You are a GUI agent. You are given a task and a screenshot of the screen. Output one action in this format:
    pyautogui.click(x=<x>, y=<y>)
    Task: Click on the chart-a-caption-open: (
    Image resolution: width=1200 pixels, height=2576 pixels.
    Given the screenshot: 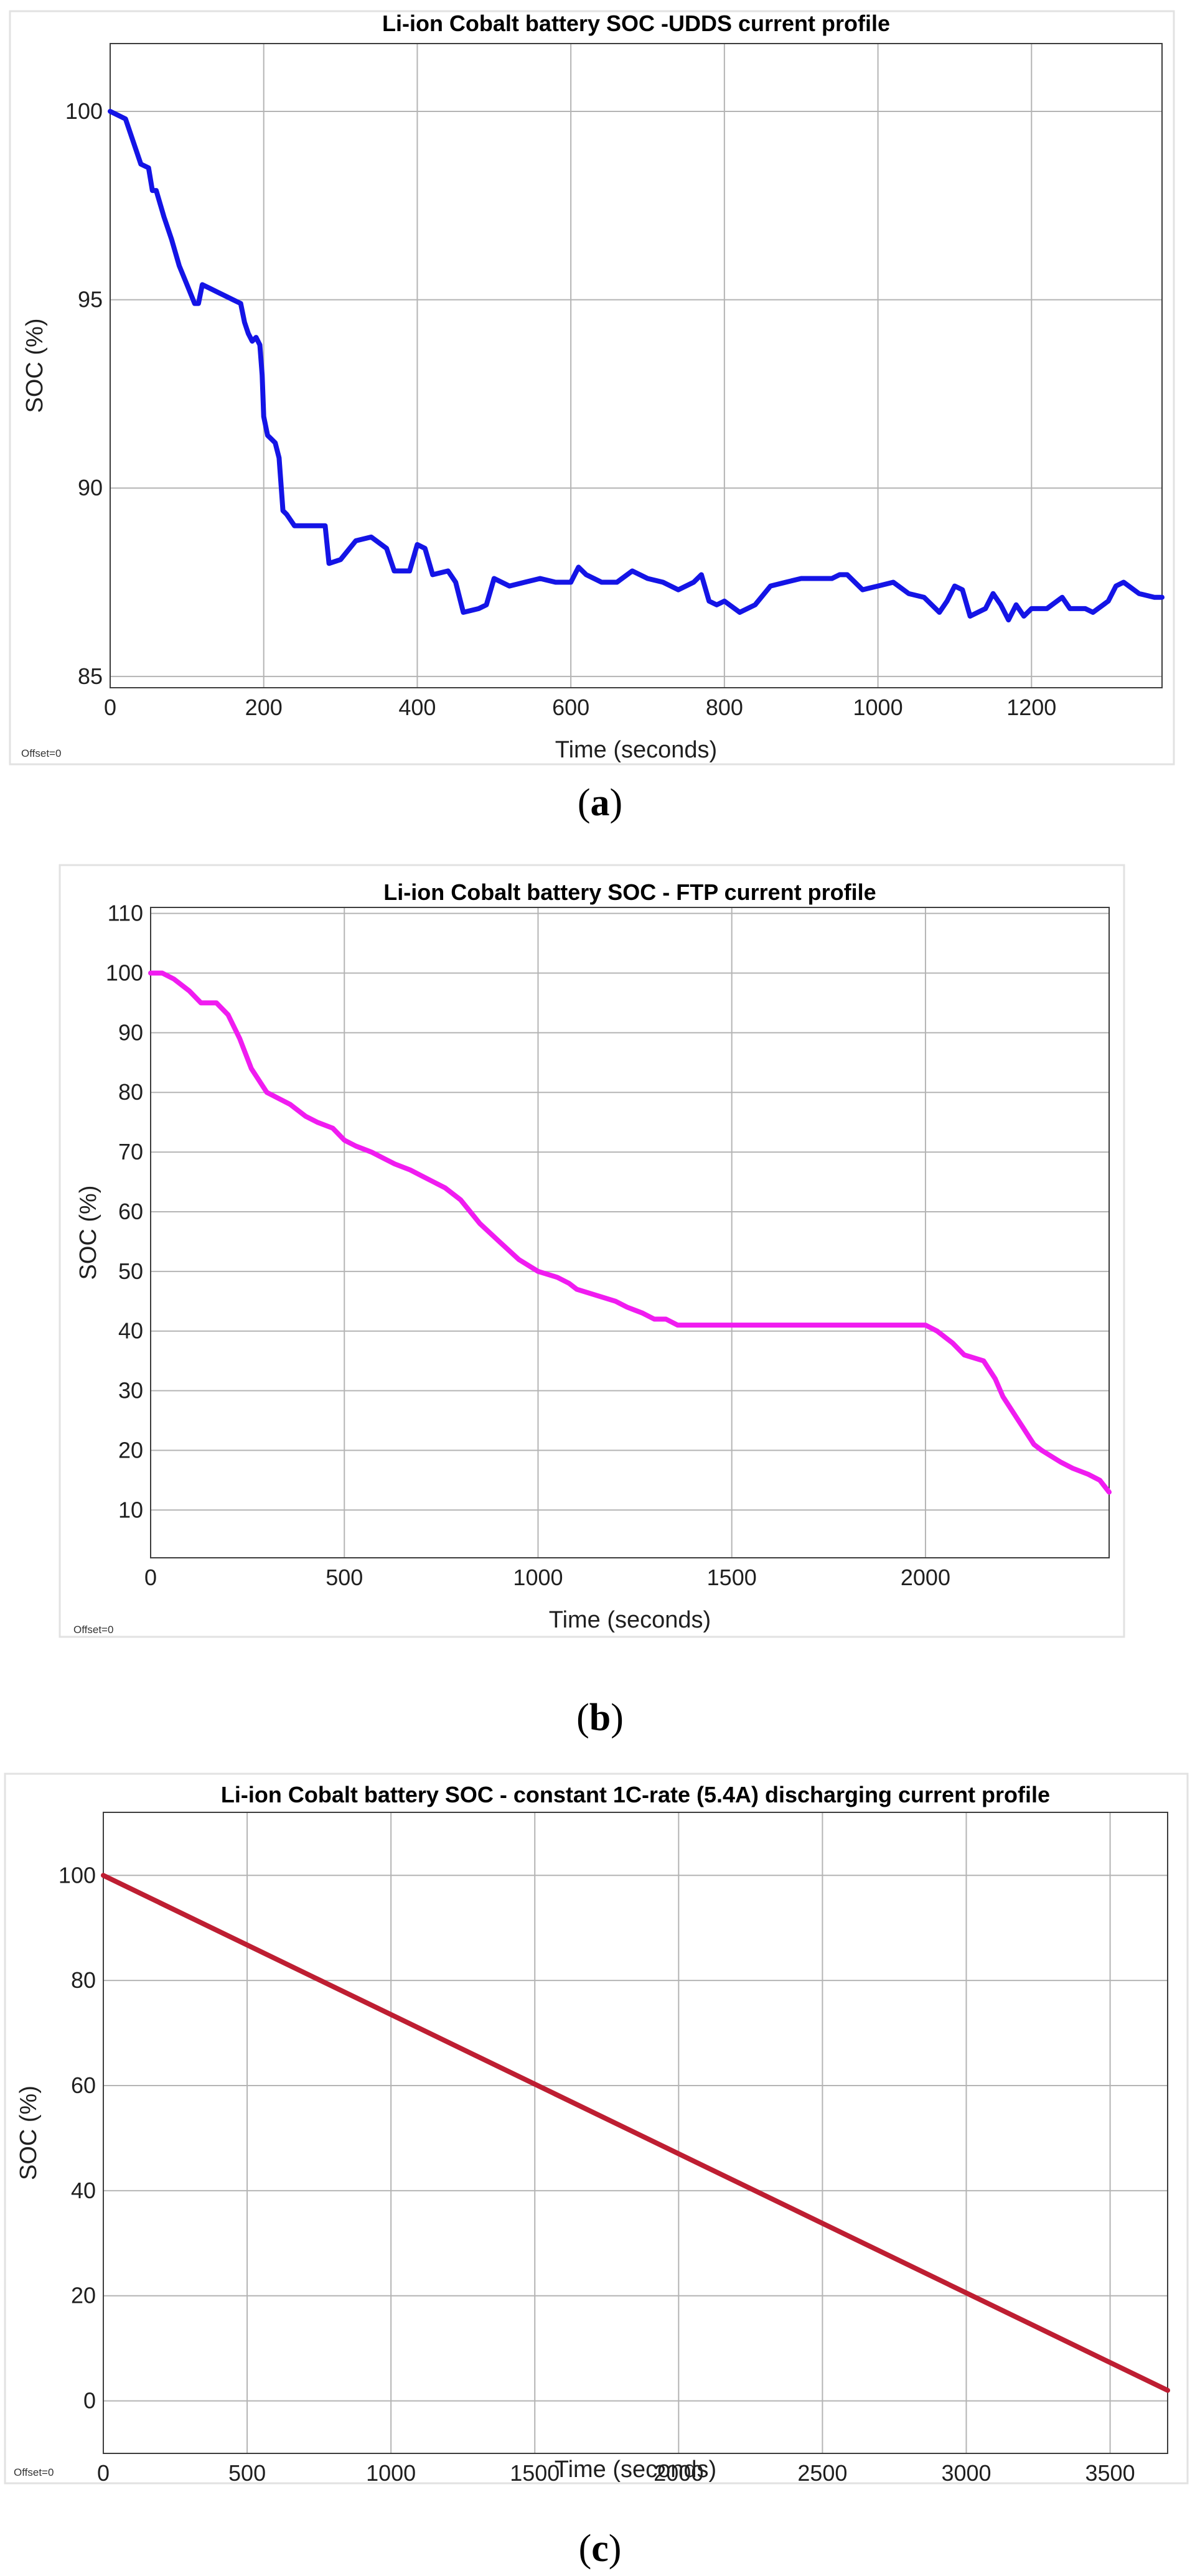 What is the action you would take?
    pyautogui.click(x=584, y=803)
    